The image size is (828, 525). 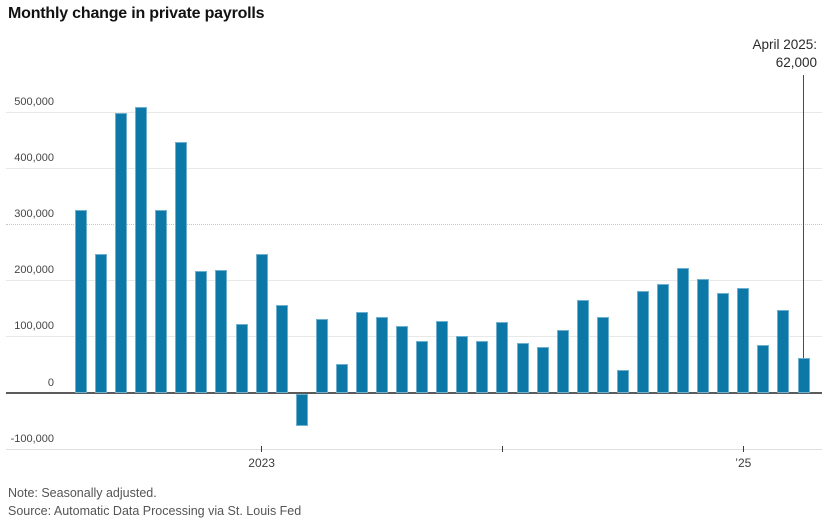 What do you see at coordinates (136, 13) in the screenshot?
I see `chart-title: Monthly change in private payrolls` at bounding box center [136, 13].